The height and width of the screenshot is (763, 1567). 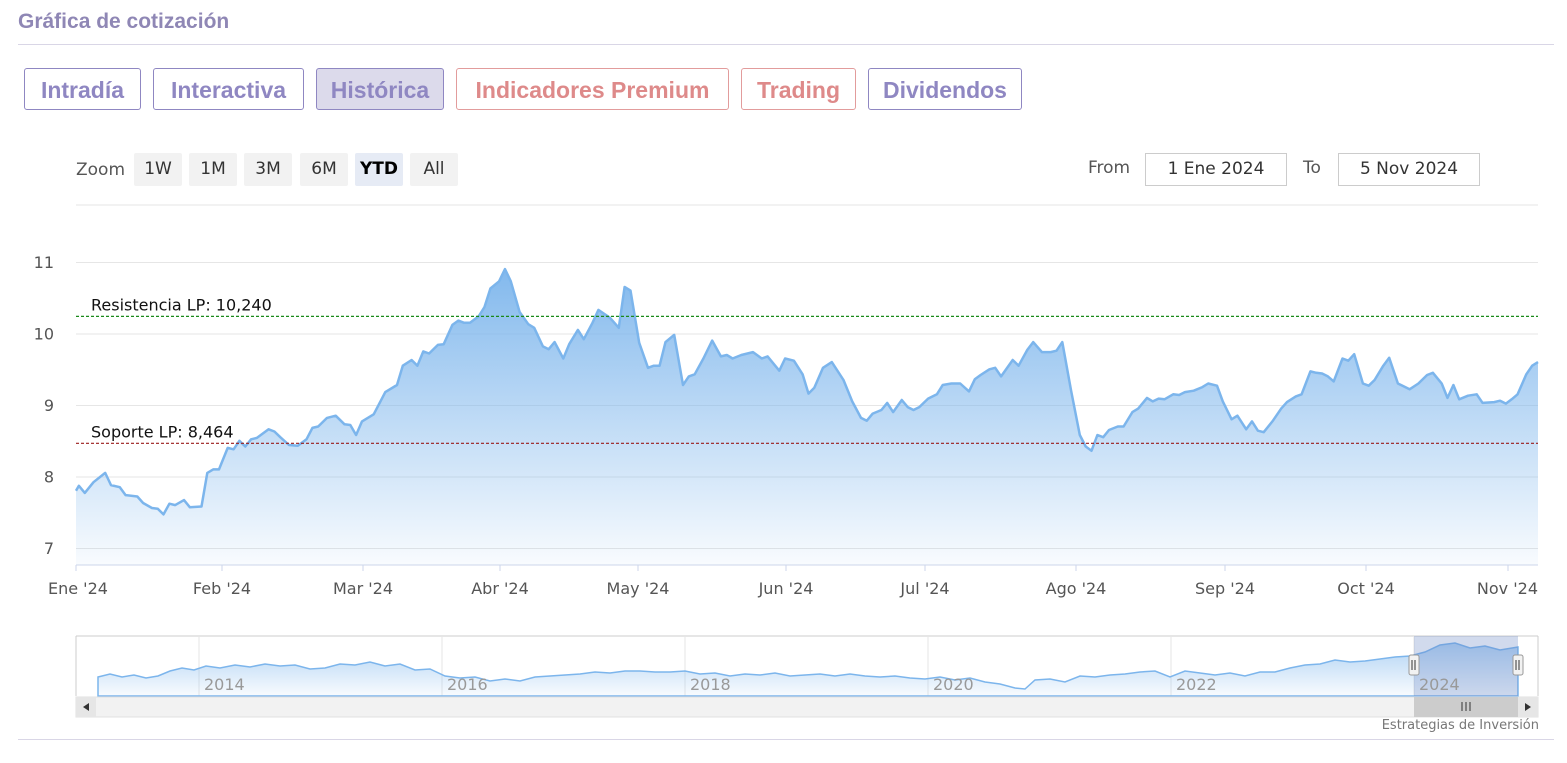 I want to click on tab-interactiva: Interactiva, so click(x=228, y=89).